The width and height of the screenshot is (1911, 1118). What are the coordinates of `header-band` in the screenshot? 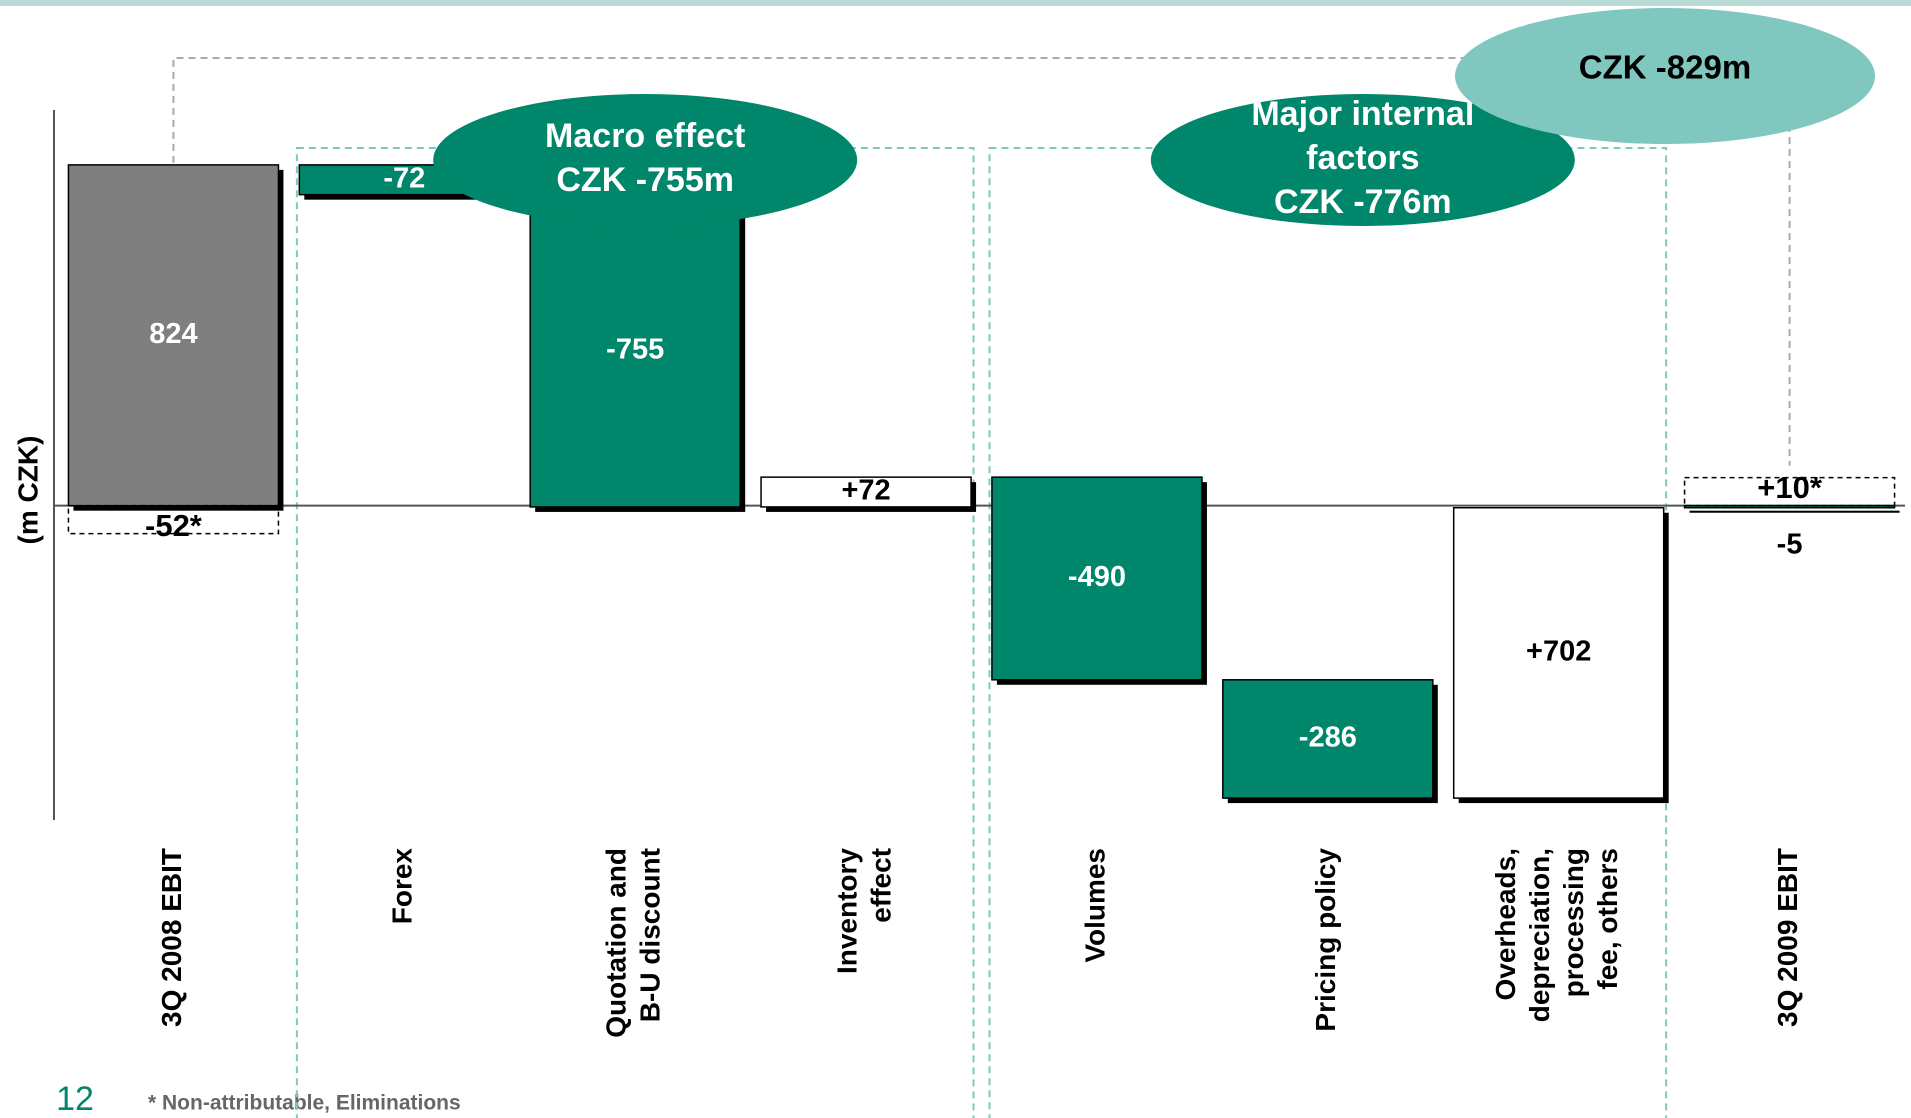 It's located at (955, 3).